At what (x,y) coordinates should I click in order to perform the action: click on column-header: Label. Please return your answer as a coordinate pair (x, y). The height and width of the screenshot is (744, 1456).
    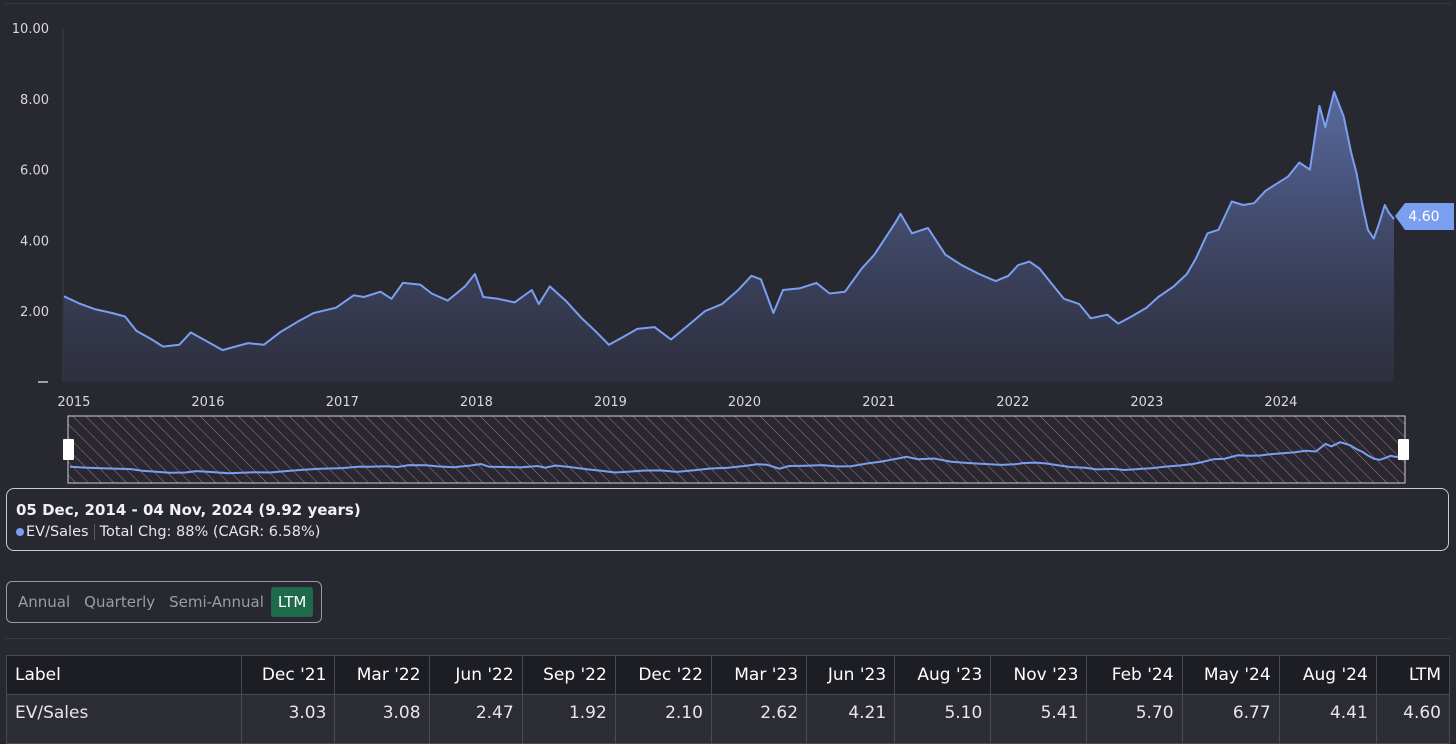
    Looking at the image, I should click on (124, 675).